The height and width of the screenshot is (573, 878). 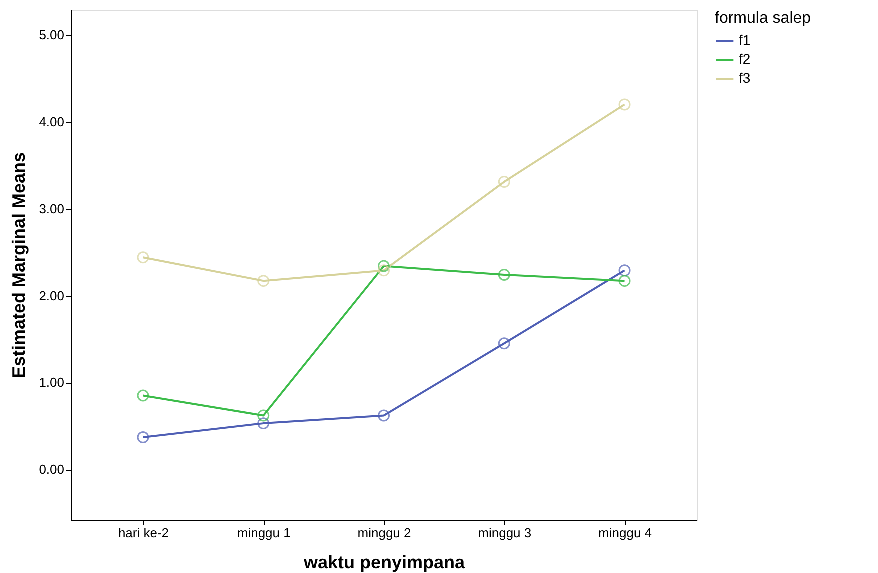 What do you see at coordinates (264, 533) in the screenshot?
I see `x-tick-label: minggu 1` at bounding box center [264, 533].